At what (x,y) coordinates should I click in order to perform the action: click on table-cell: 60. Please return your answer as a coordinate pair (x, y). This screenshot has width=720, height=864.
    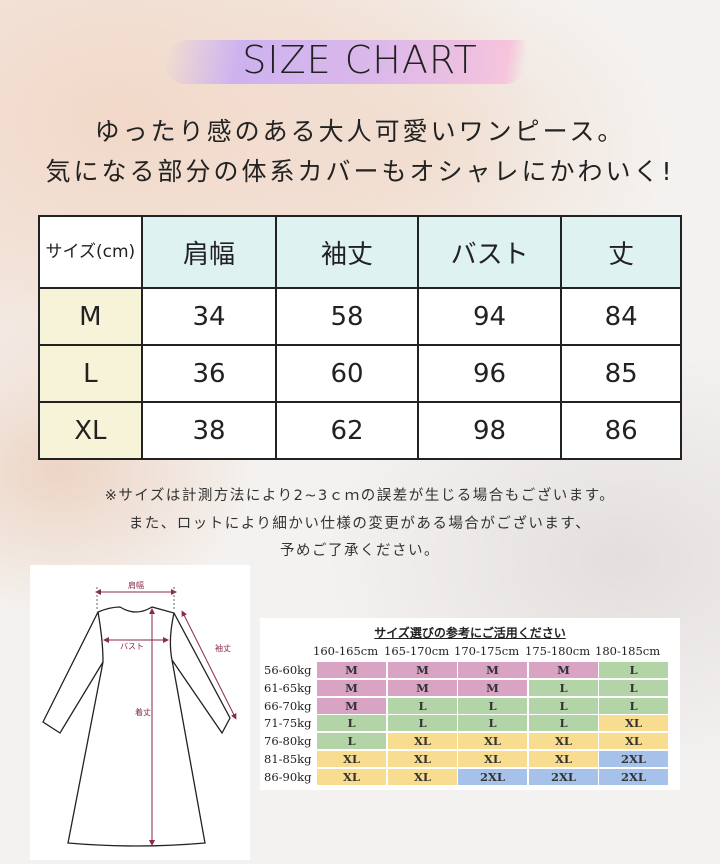
    Looking at the image, I should click on (347, 373).